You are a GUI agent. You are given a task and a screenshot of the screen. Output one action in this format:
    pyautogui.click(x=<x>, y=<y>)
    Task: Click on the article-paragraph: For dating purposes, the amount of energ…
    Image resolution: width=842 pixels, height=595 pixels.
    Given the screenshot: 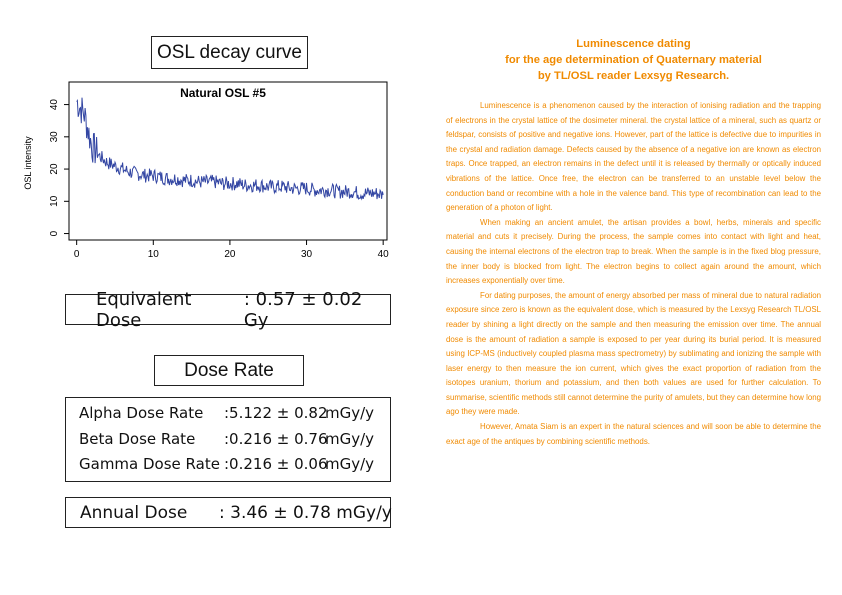 What is the action you would take?
    pyautogui.click(x=633, y=353)
    